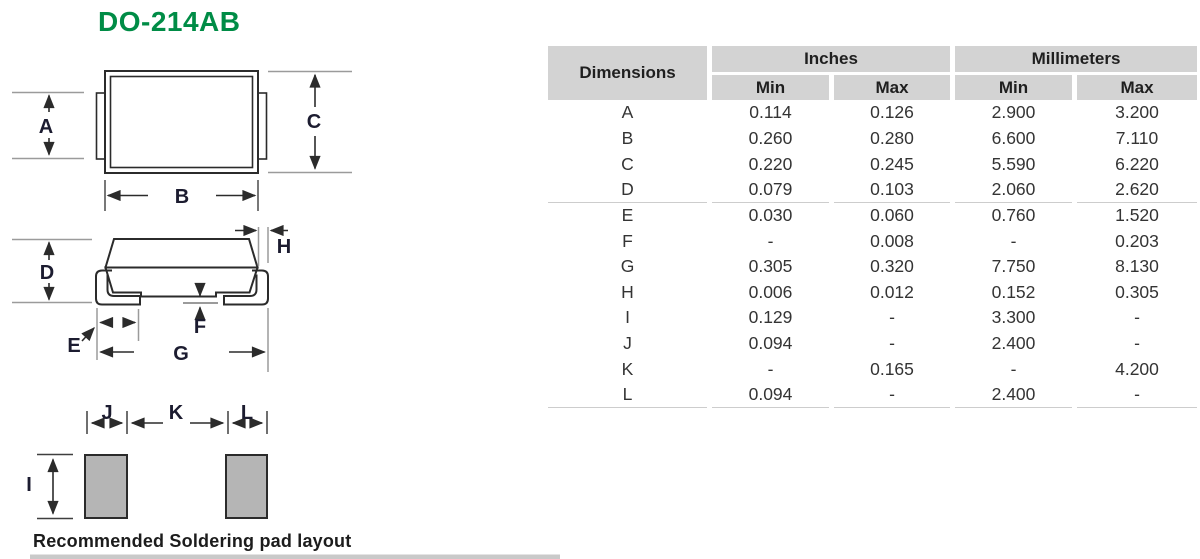 The height and width of the screenshot is (559, 1200). Describe the element at coordinates (892, 190) in the screenshot. I see `table-cell: 0.103` at that location.